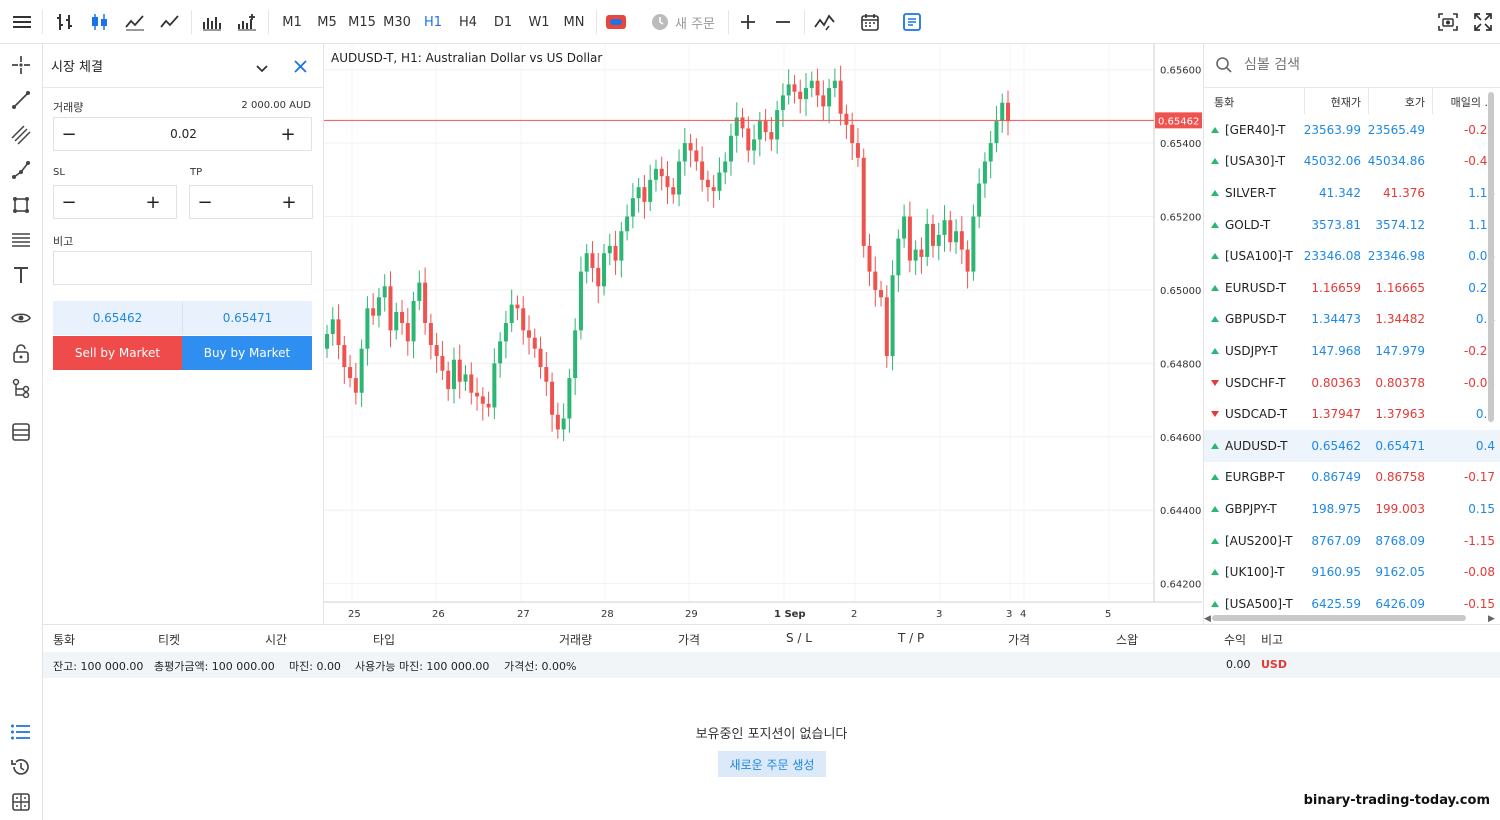 This screenshot has width=1500, height=820. Describe the element at coordinates (772, 764) in the screenshot. I see `create-new-order-button: 새로운 주문 생성` at that location.